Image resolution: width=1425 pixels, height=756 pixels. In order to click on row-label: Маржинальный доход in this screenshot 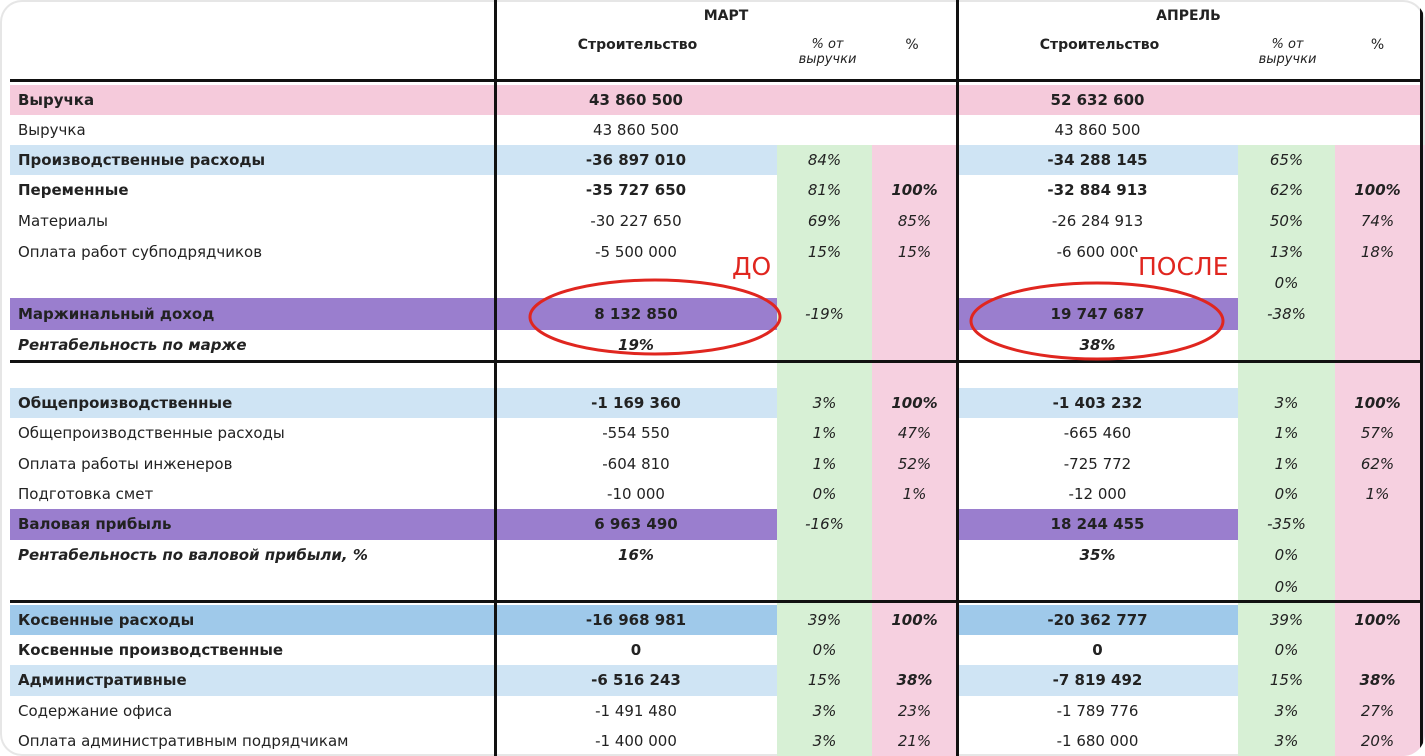, I will do `click(116, 314)`.